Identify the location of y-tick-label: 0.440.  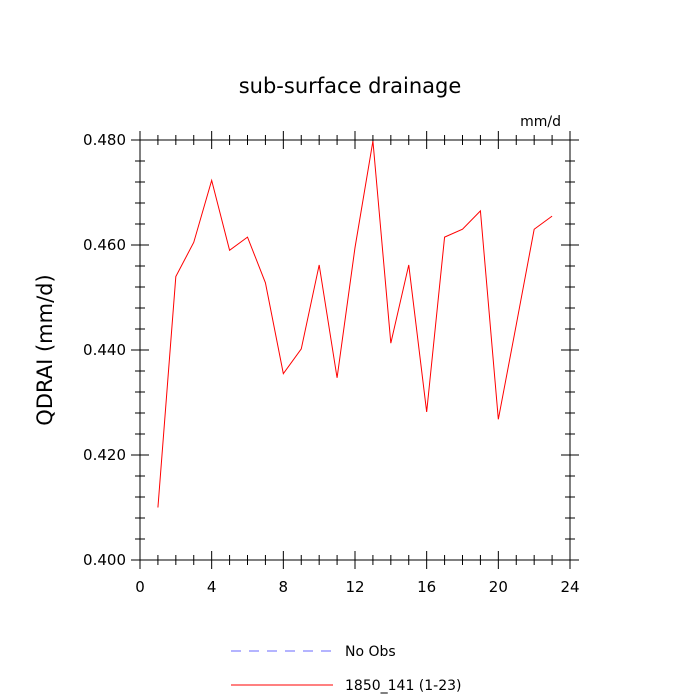
(104, 350).